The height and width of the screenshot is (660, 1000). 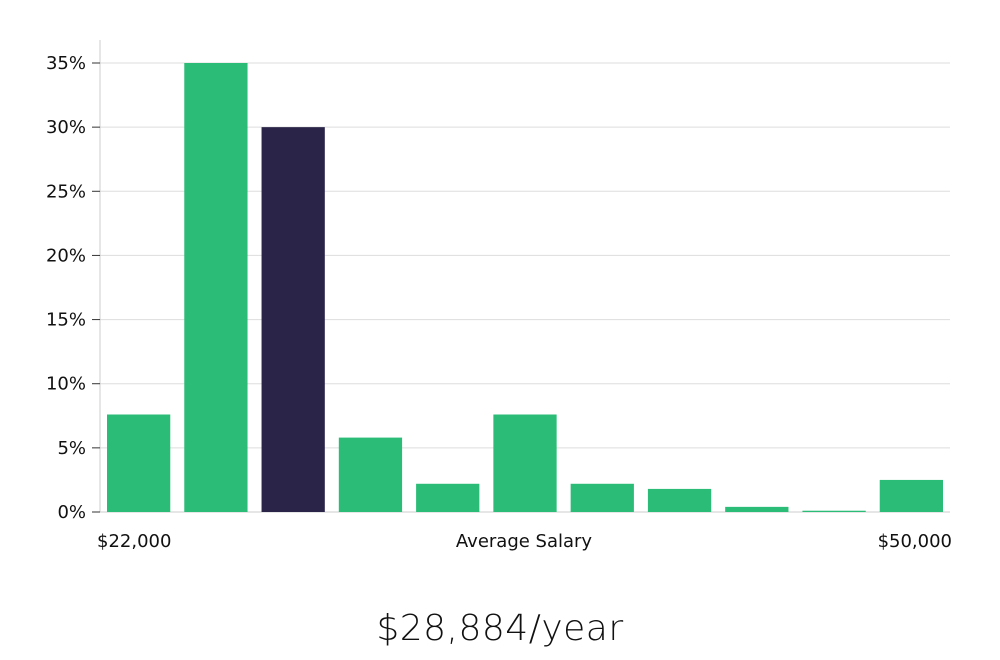 I want to click on y-tick-label: 30%, so click(x=66, y=127).